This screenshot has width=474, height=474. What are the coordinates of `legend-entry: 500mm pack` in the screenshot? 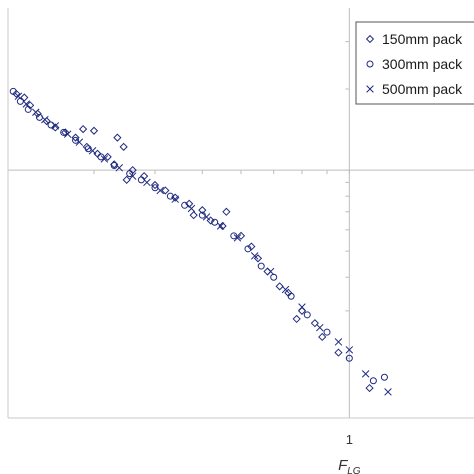 It's located at (414, 89).